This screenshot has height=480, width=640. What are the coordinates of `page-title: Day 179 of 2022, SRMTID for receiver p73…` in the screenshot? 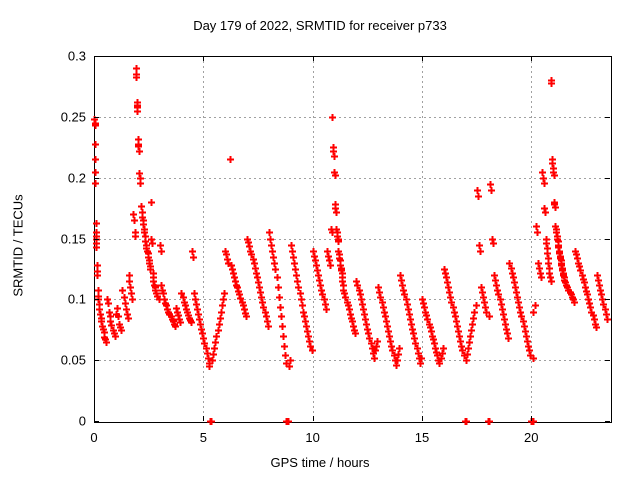 It's located at (320, 25).